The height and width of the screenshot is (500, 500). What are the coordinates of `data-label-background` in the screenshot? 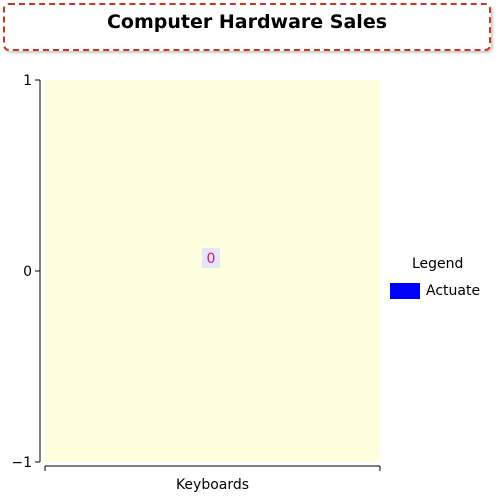 It's located at (211, 258).